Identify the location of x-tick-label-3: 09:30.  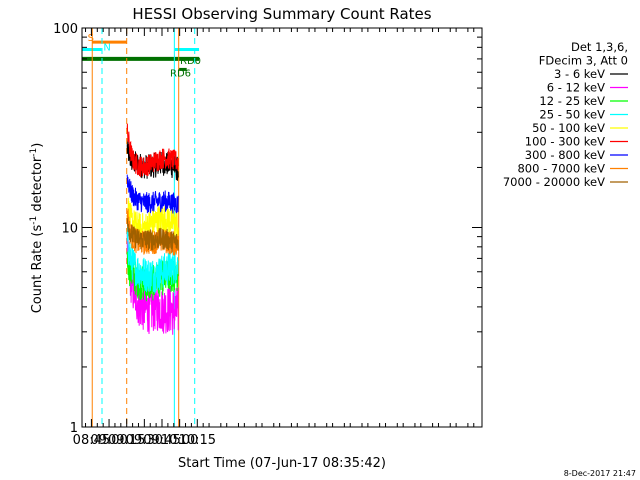
(144, 440).